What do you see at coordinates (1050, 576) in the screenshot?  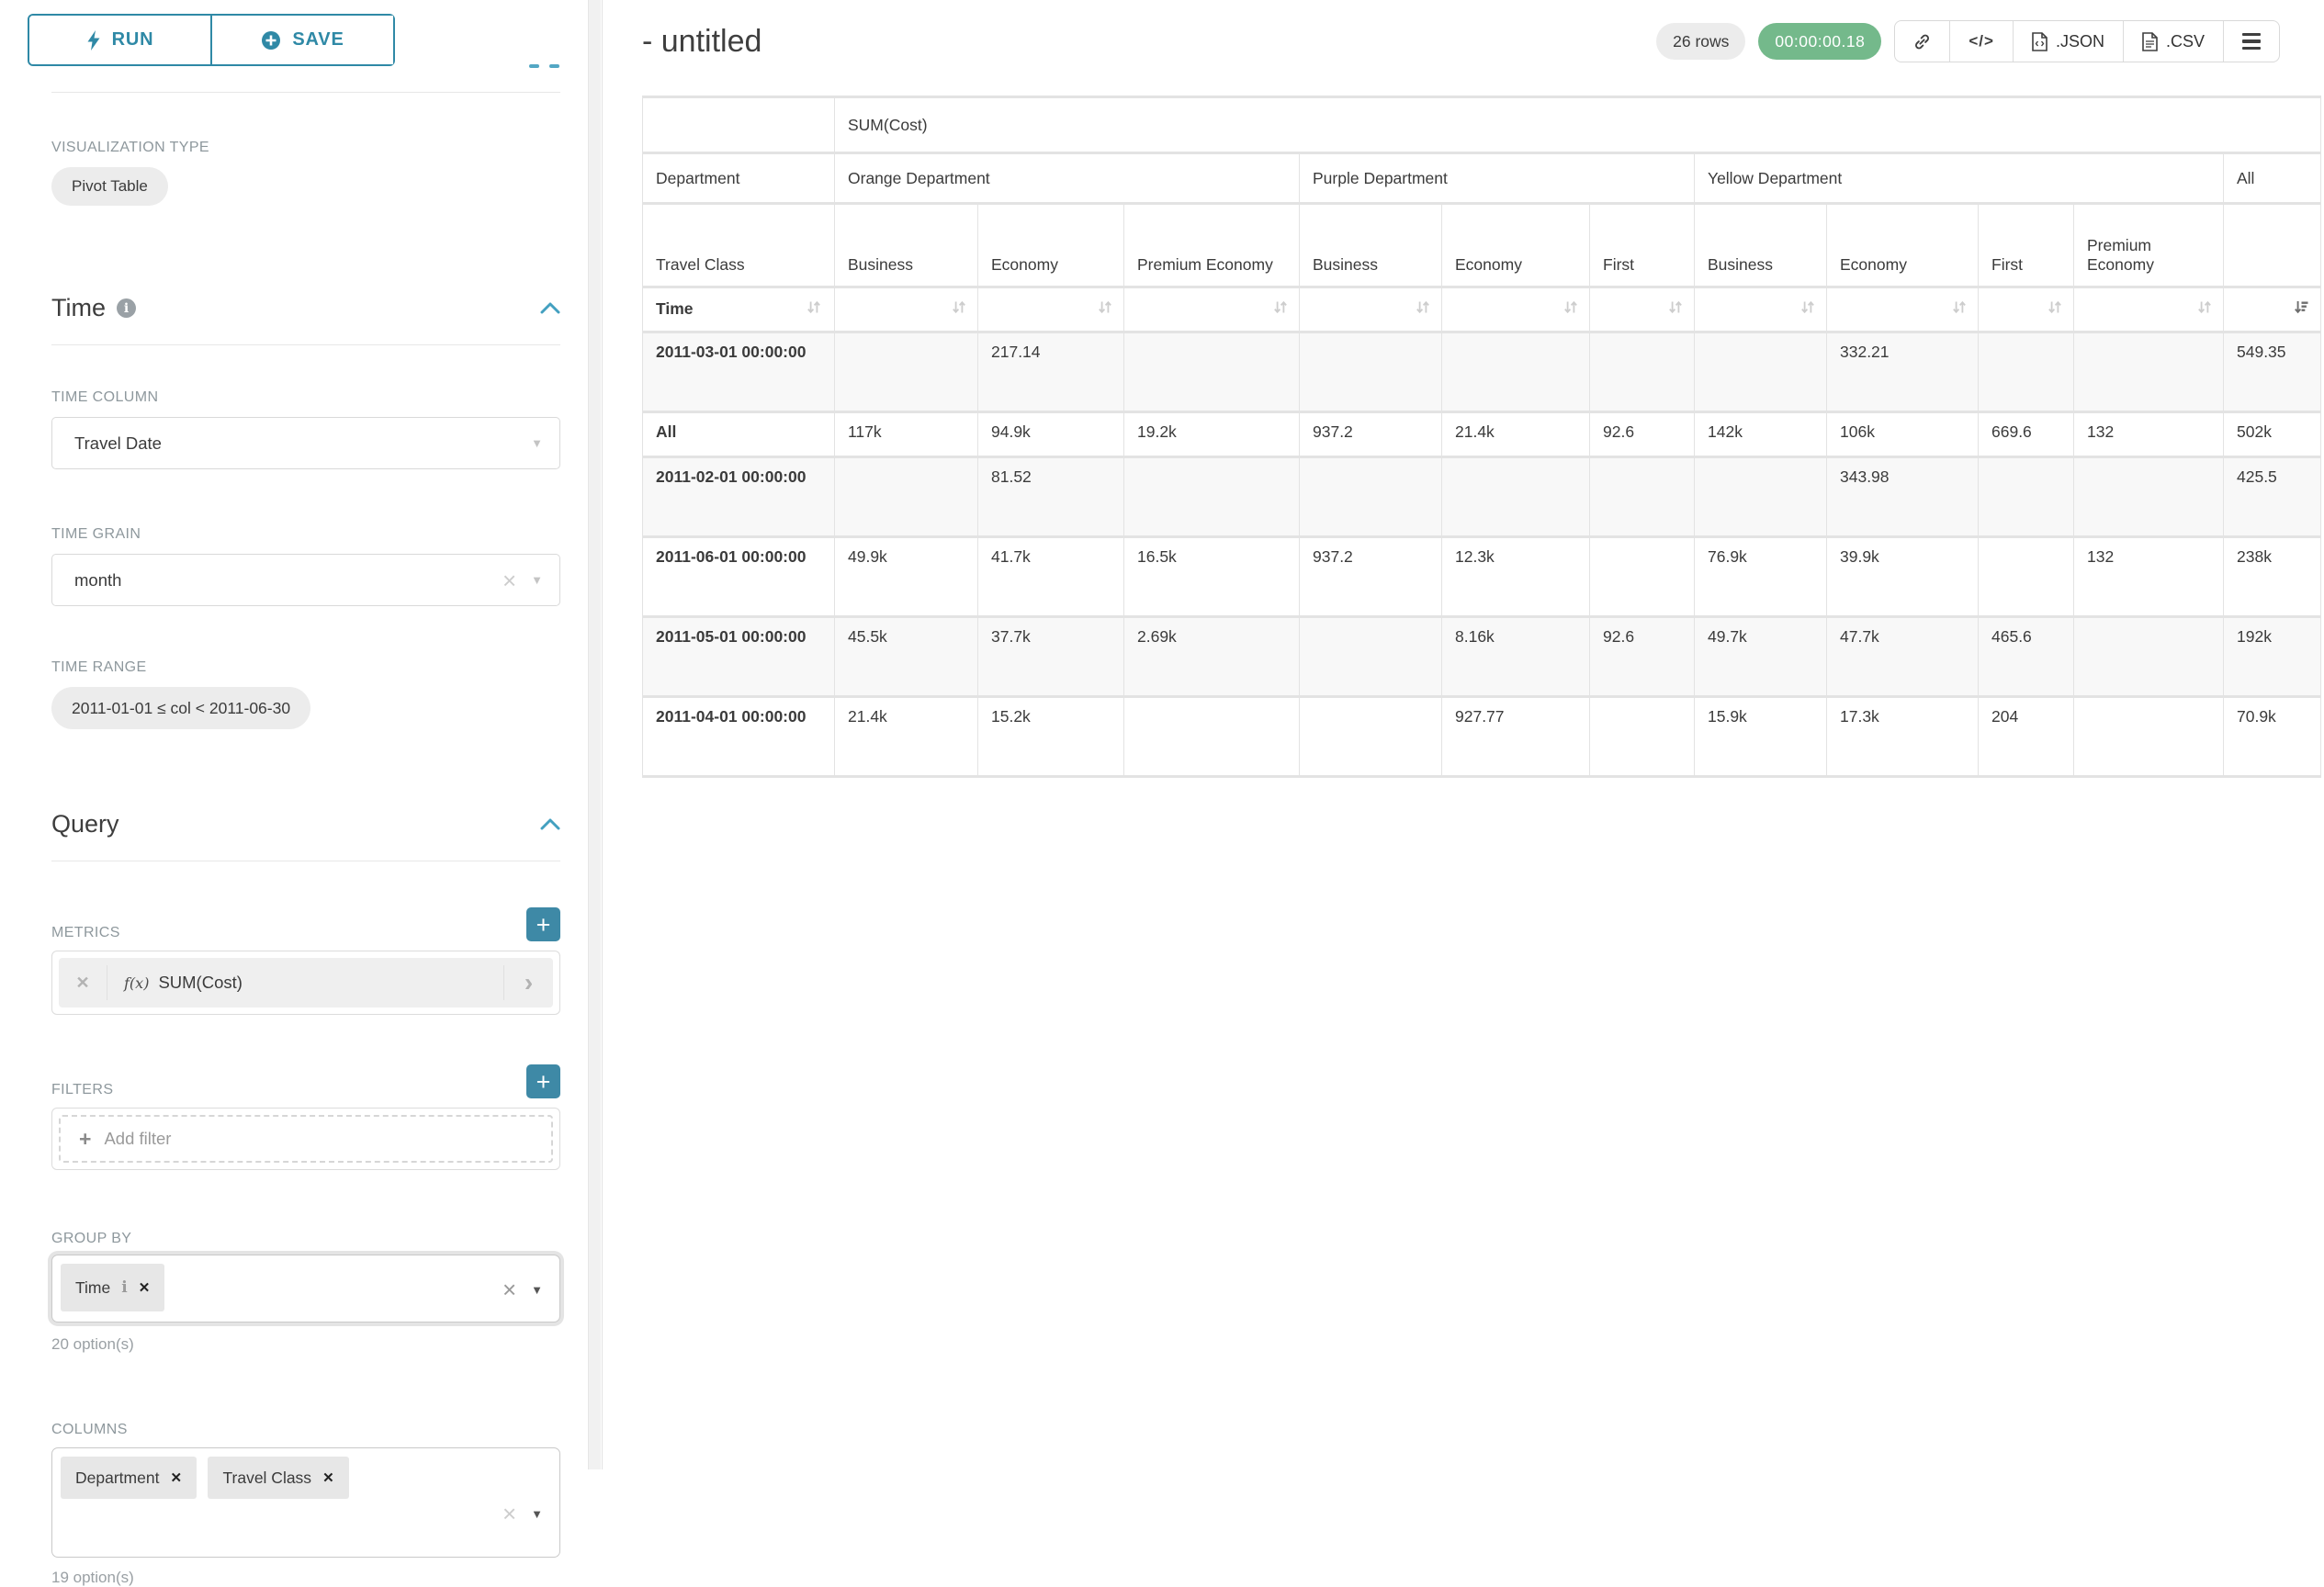 I see `value-cell: 41.7k` at bounding box center [1050, 576].